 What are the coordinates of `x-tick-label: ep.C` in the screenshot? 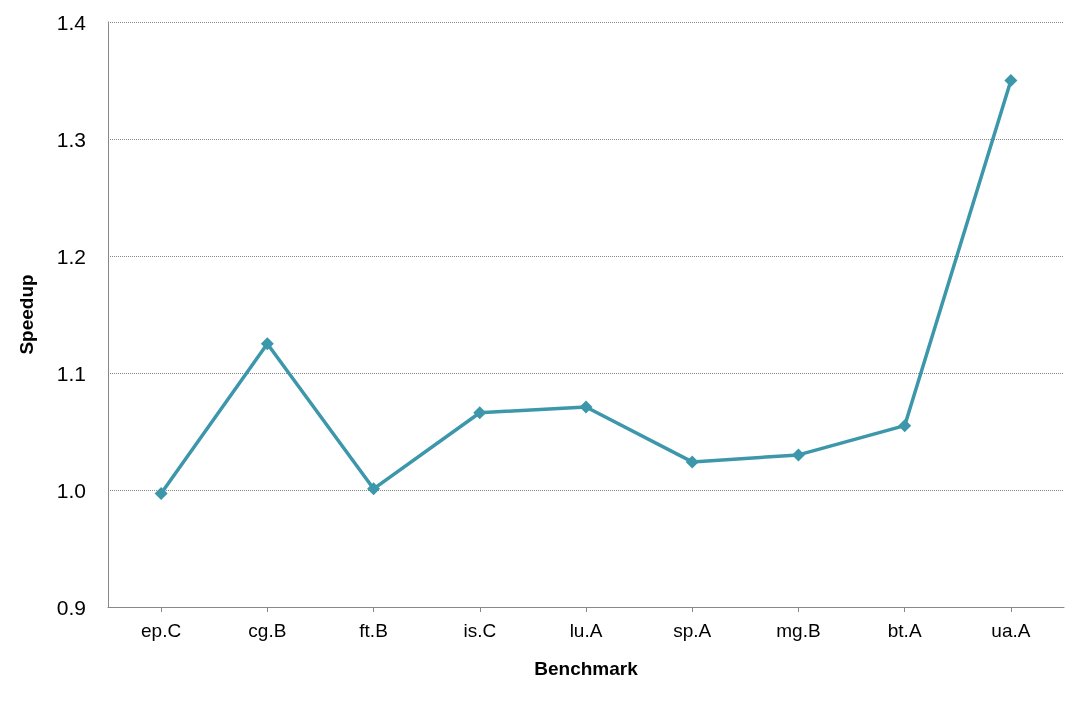 It's located at (161, 630).